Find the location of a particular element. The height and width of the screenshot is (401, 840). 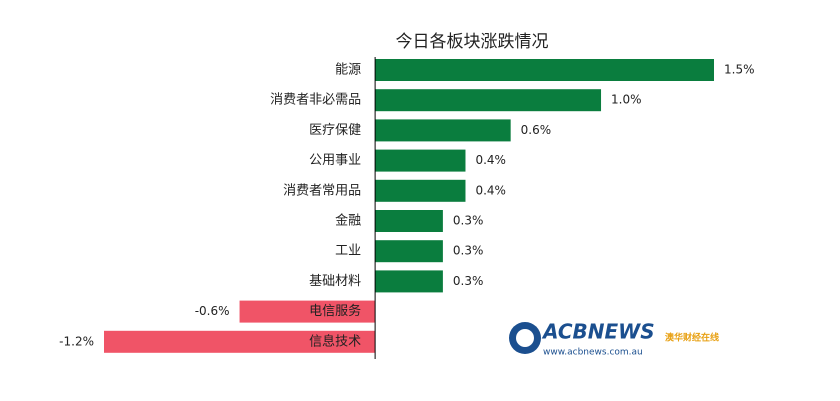

logo: ACBNEWS 澳华财经在线 www.acbnews.com.au is located at coordinates (614, 339).